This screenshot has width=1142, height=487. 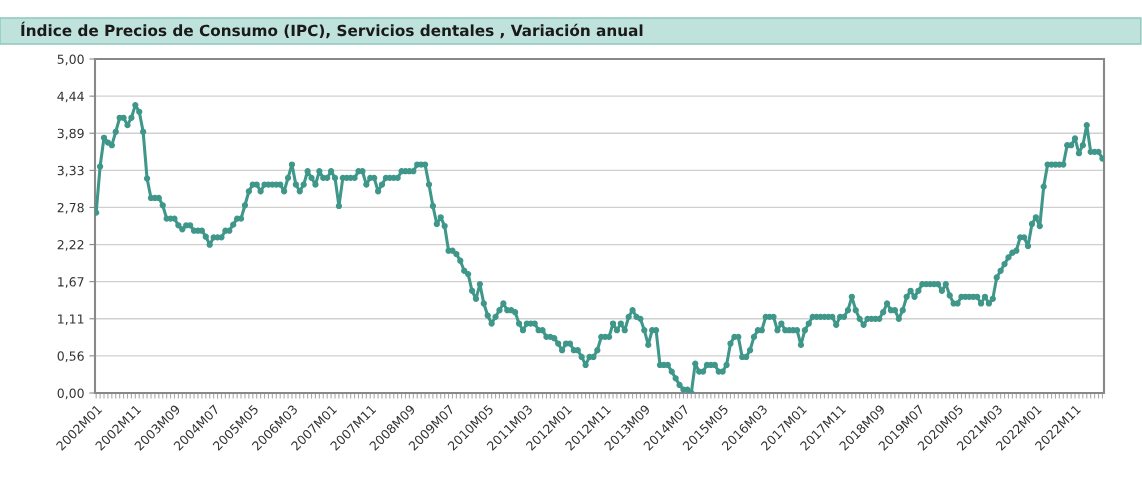 I want to click on y-tick-label: 0,00, so click(x=70, y=394).